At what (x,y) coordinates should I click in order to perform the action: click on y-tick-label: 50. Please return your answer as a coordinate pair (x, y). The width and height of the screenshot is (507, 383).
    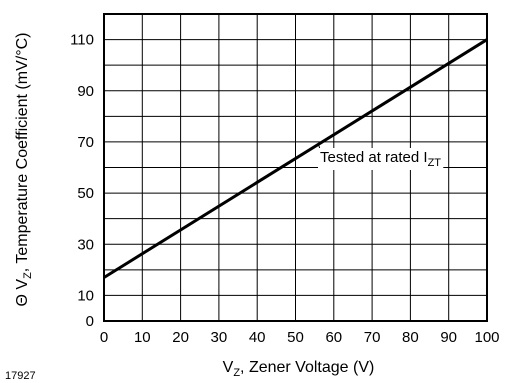
    Looking at the image, I should click on (85, 193).